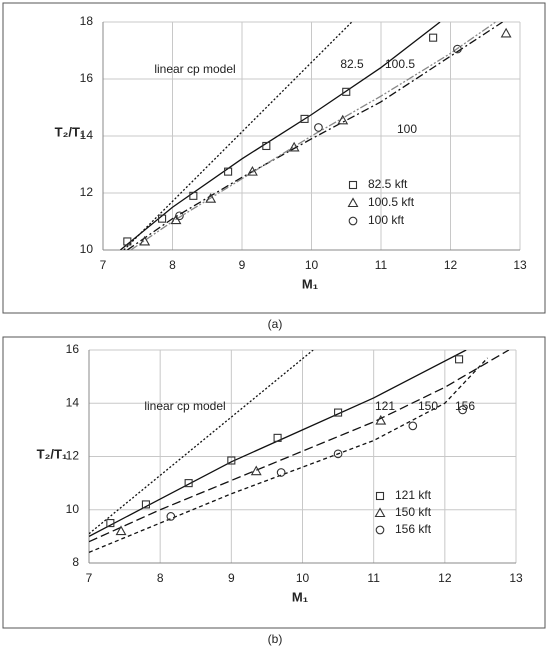 The image size is (550, 651). What do you see at coordinates (428, 406) in the screenshot?
I see `annotation: 150` at bounding box center [428, 406].